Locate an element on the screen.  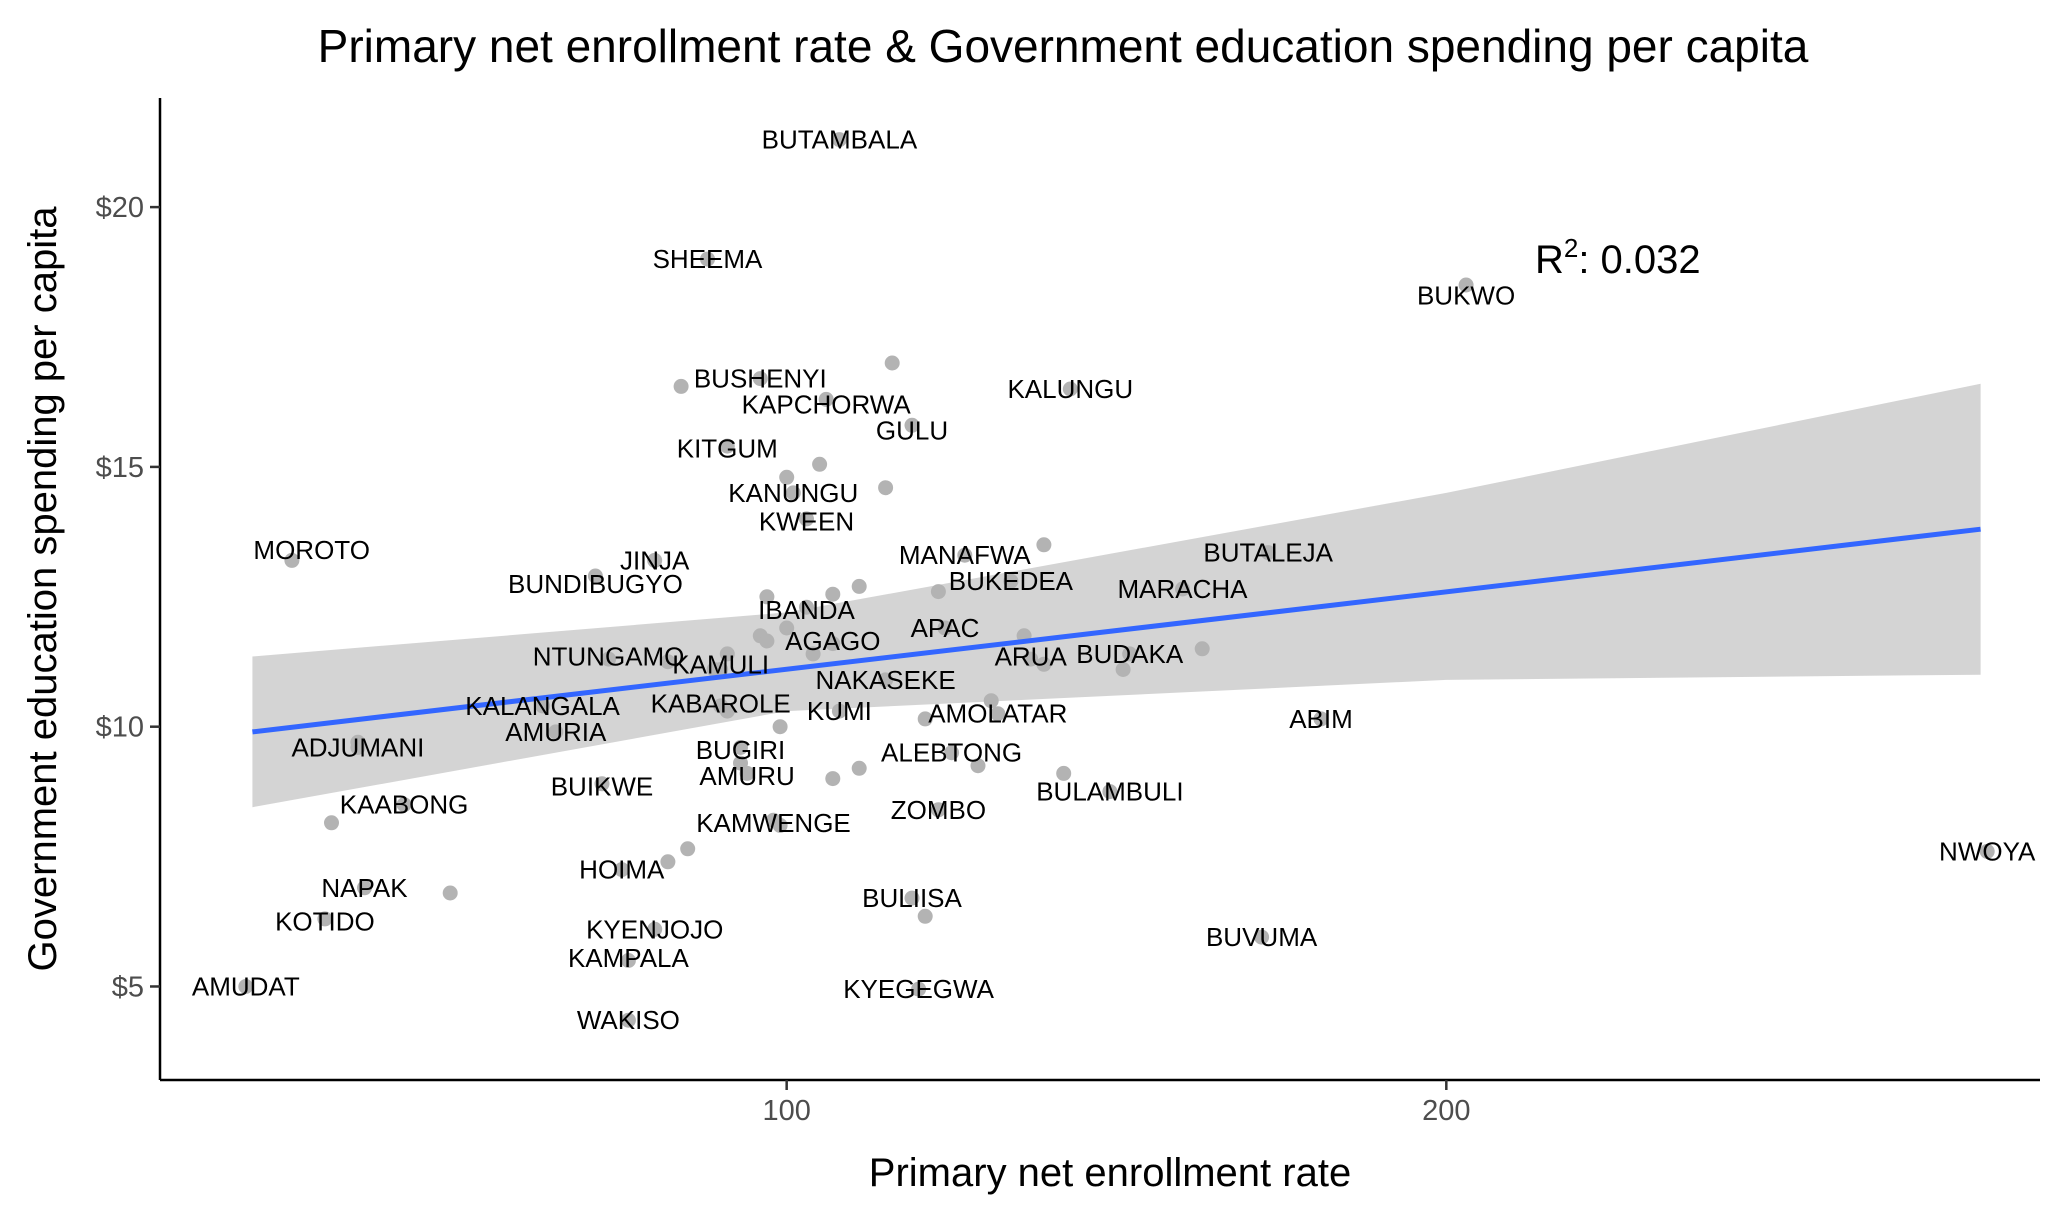
data-point-amolatar is located at coordinates (998, 714).